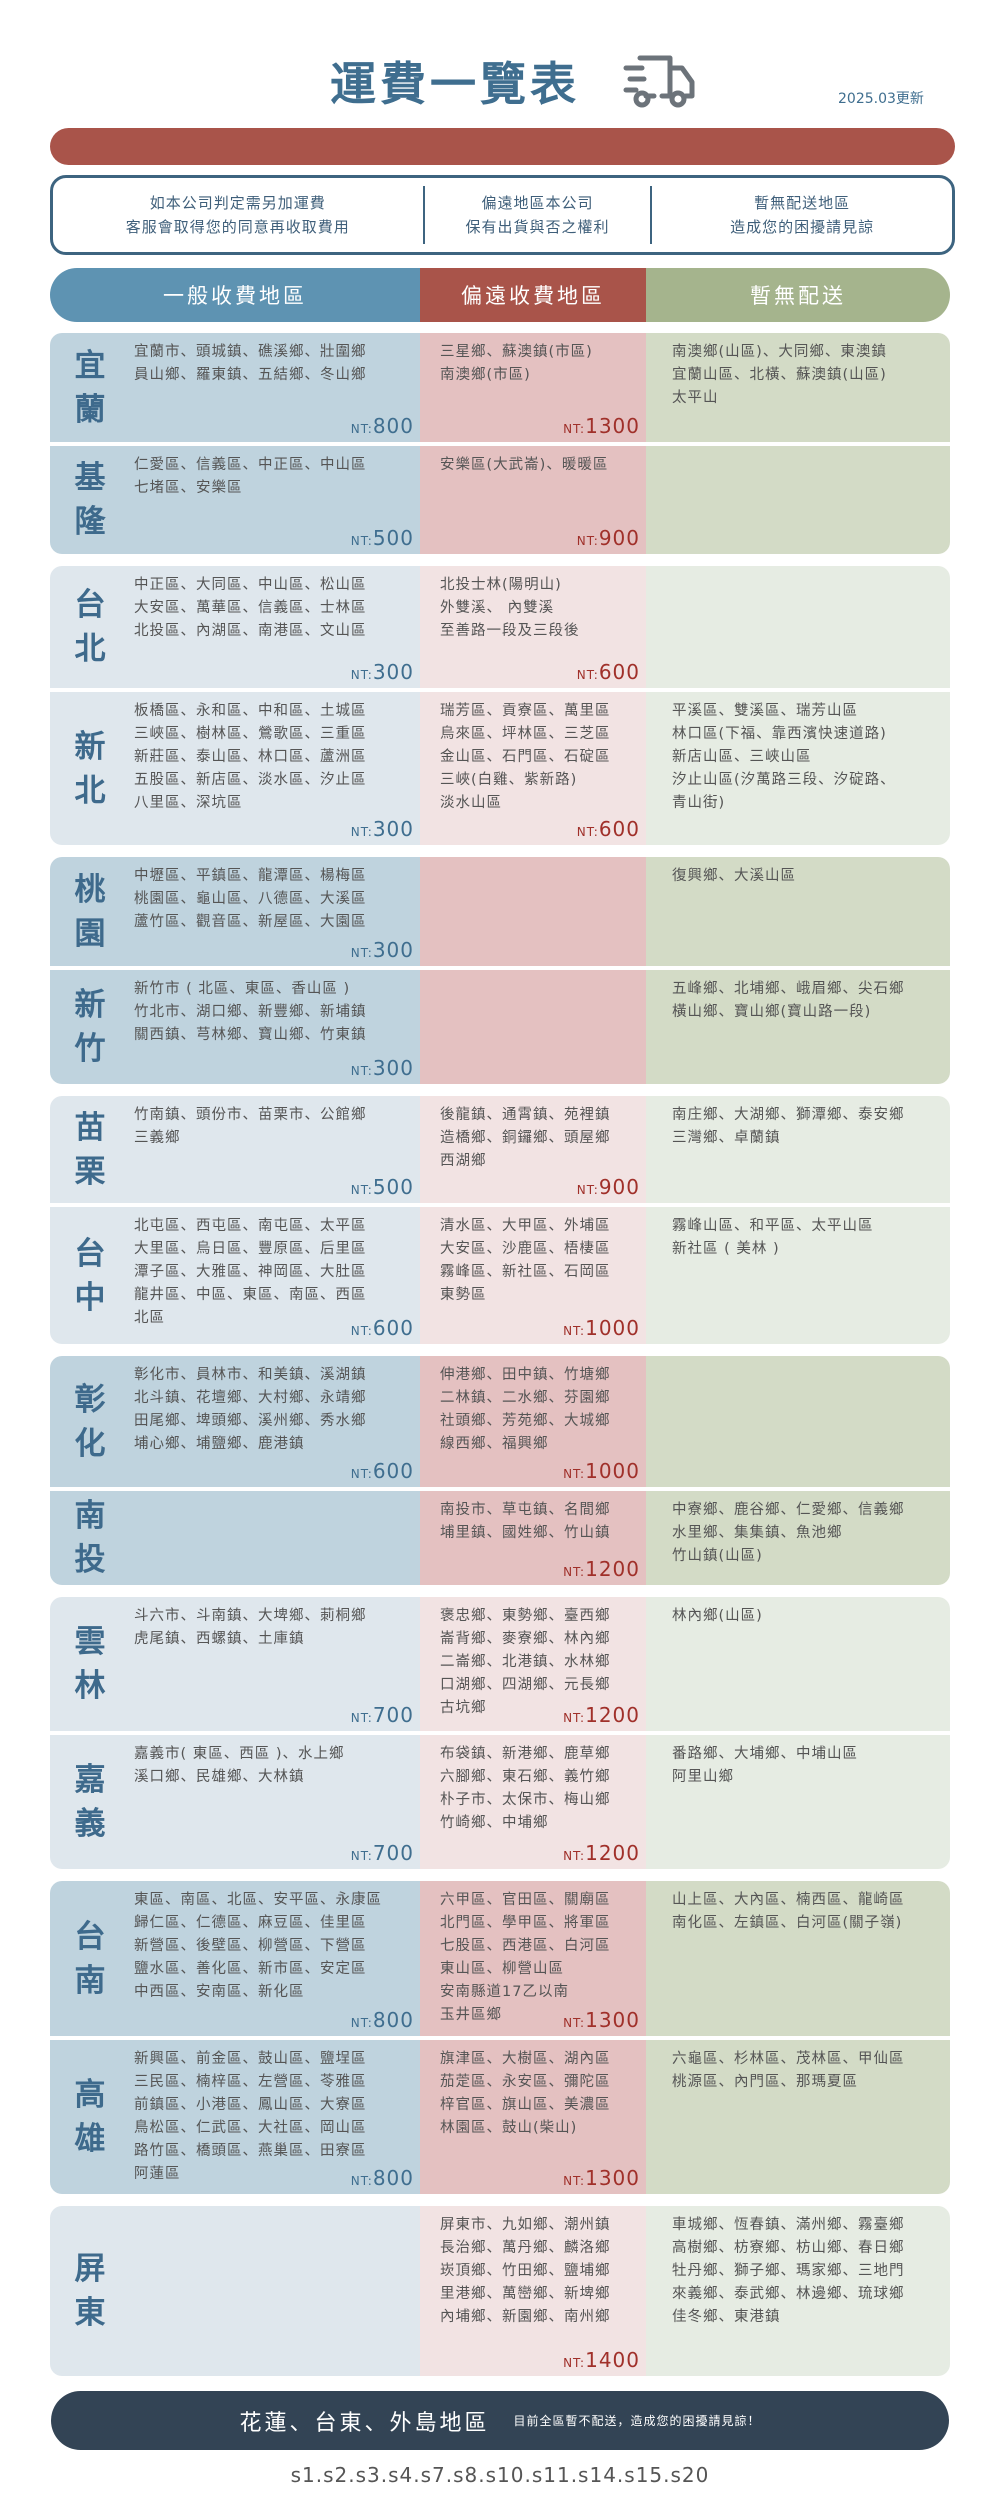 This screenshot has height=2500, width=1000. What do you see at coordinates (494, 1823) in the screenshot?
I see `area-line: 竹崎鄉、中埔鄉` at bounding box center [494, 1823].